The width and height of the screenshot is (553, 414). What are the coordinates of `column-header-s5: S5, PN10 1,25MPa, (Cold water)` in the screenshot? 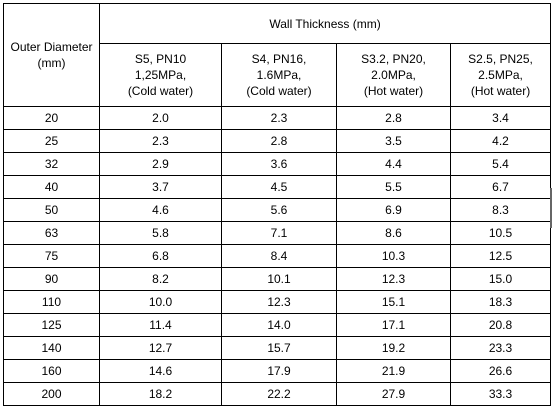 It's located at (160, 75).